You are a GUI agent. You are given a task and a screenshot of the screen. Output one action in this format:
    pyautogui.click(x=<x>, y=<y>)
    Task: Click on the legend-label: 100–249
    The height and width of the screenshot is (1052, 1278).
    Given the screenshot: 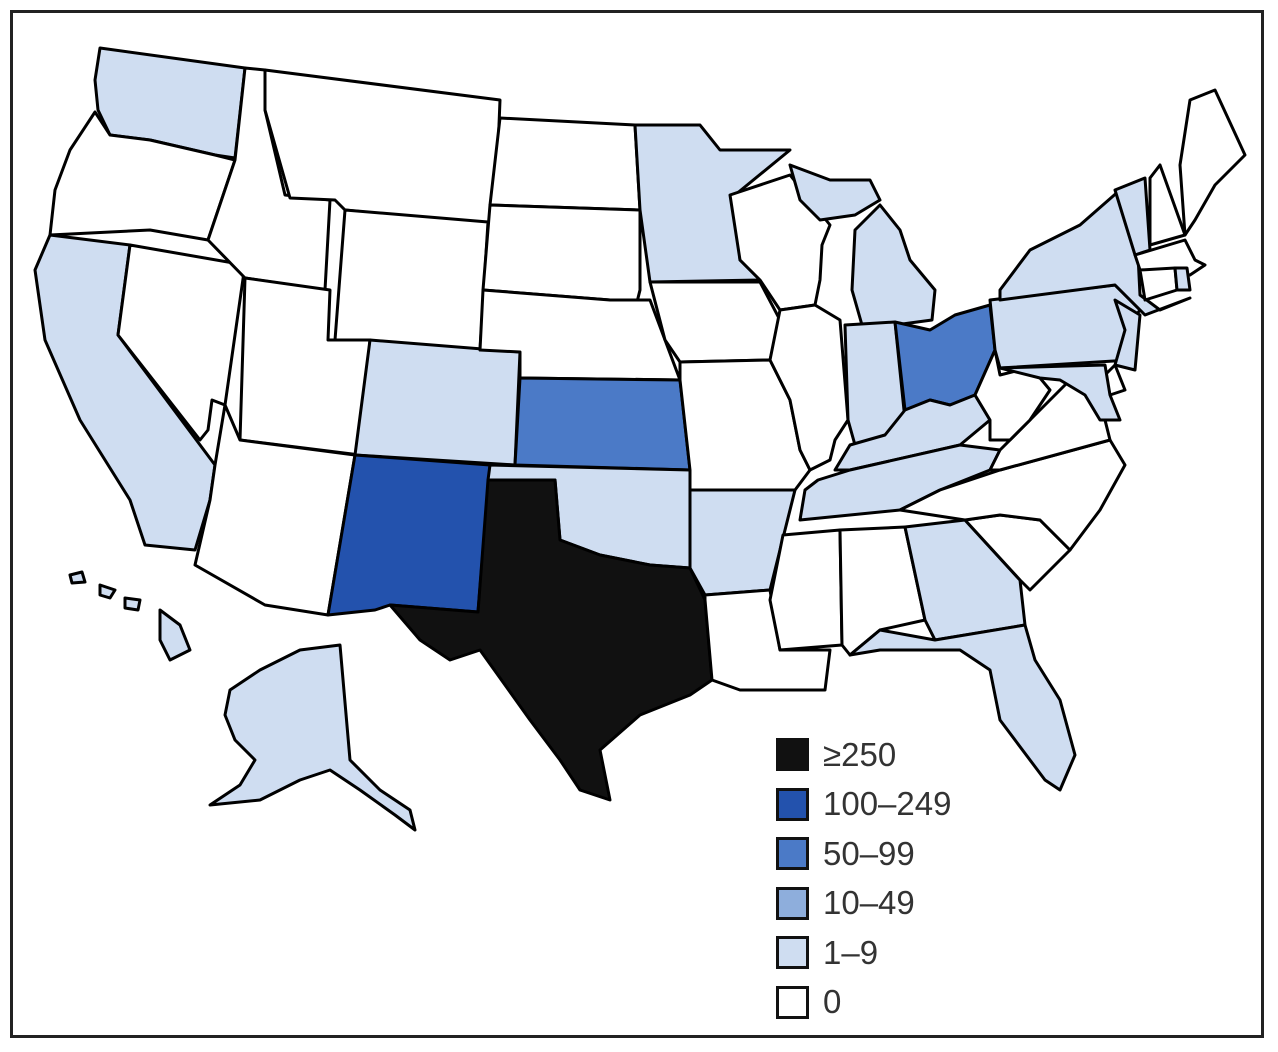 What is the action you would take?
    pyautogui.click(x=887, y=804)
    